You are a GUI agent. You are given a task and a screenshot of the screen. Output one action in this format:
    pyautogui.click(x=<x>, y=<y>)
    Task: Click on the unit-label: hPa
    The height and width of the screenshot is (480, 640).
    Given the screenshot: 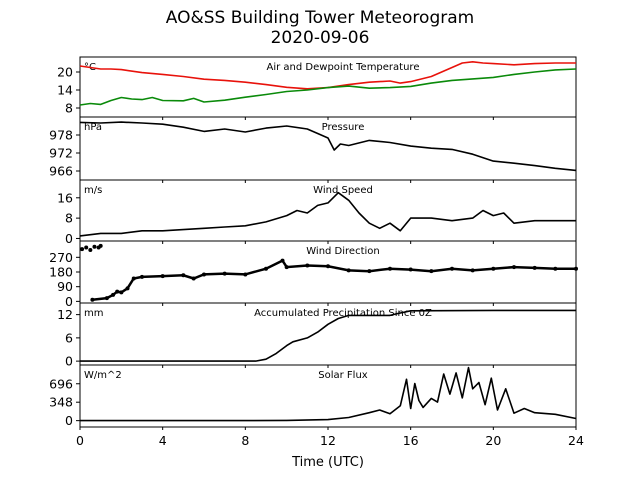 What is the action you would take?
    pyautogui.click(x=93, y=127)
    